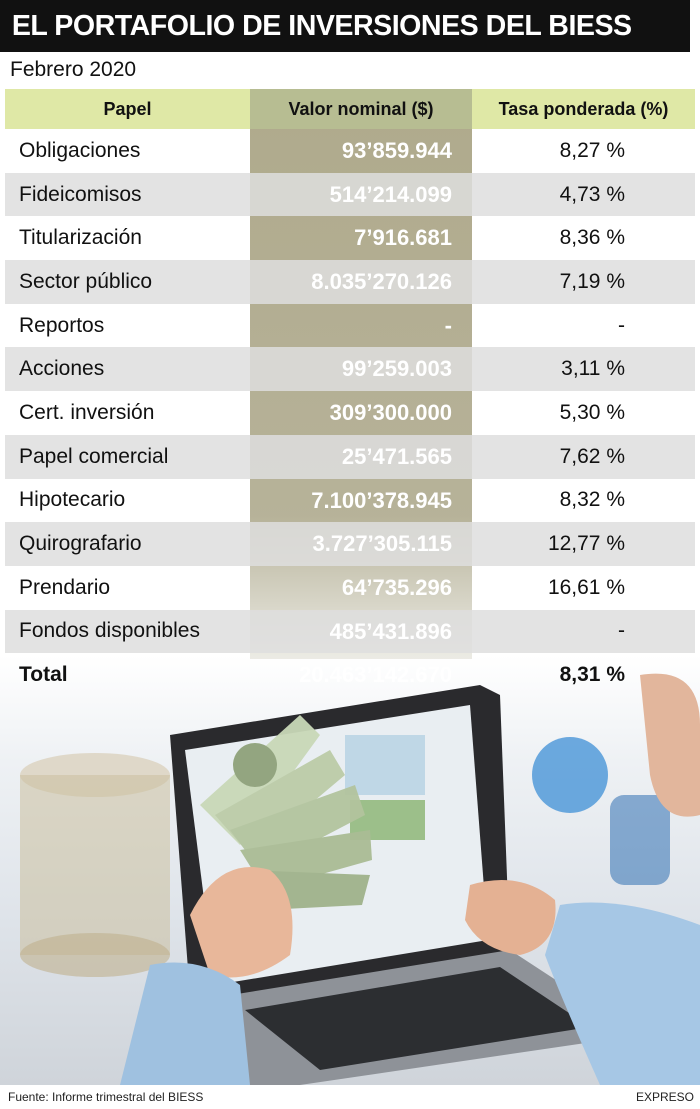  What do you see at coordinates (592, 675) in the screenshot?
I see `total-tasa: 8,31 %` at bounding box center [592, 675].